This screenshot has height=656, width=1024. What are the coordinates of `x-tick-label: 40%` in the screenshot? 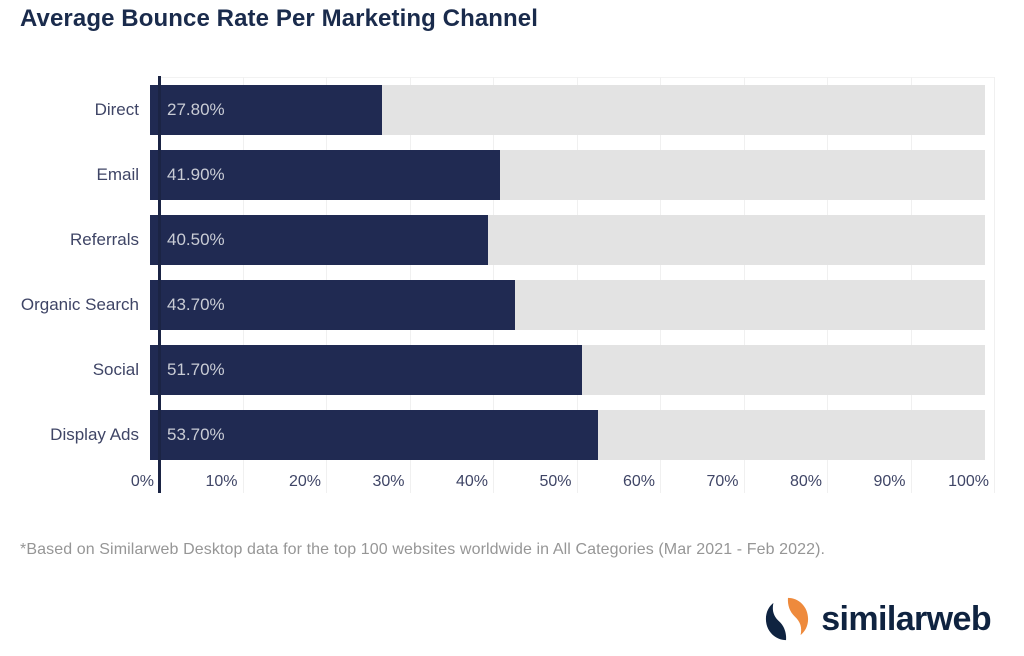 It's located at (471, 481).